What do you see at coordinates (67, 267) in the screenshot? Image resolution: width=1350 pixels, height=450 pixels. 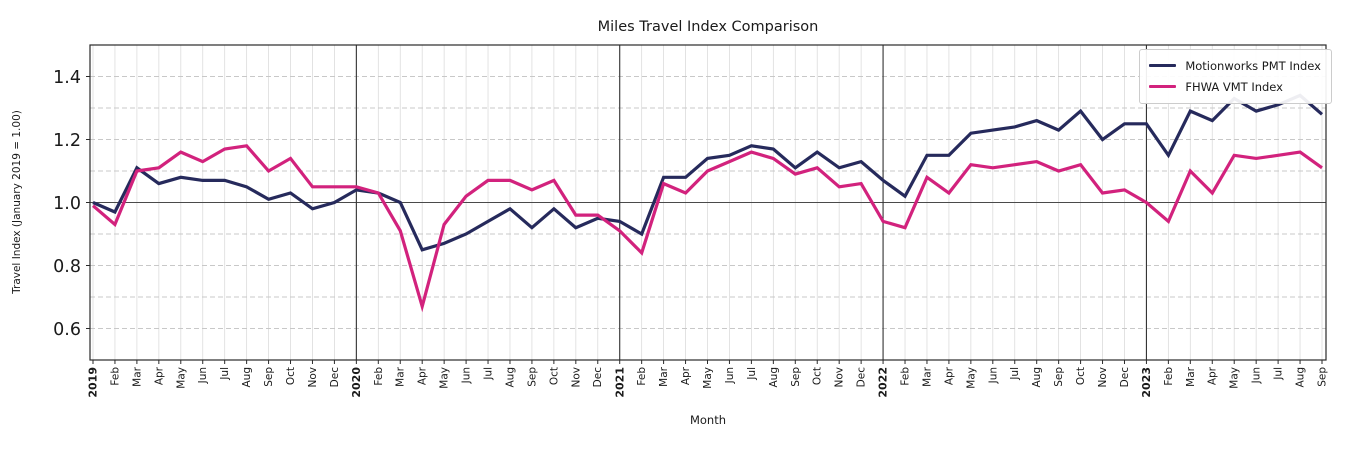 I see `y-tick-label: 0.8` at bounding box center [67, 267].